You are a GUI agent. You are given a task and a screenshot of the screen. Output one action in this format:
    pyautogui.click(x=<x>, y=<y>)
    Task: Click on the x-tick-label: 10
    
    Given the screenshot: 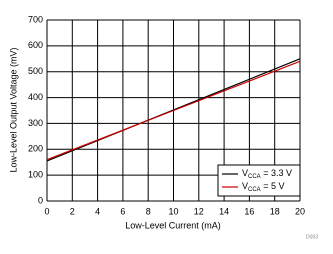 What is the action you would take?
    pyautogui.click(x=173, y=211)
    